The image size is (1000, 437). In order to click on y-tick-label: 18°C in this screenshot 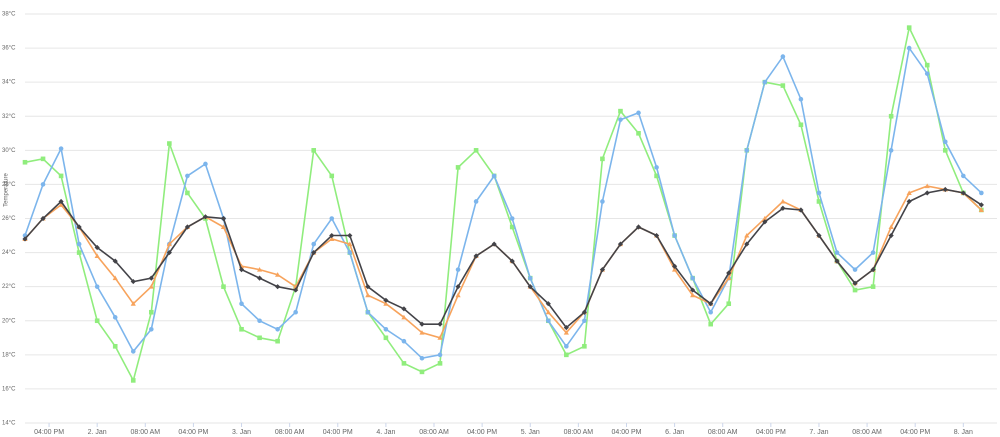, I will do `click(9, 355)`.